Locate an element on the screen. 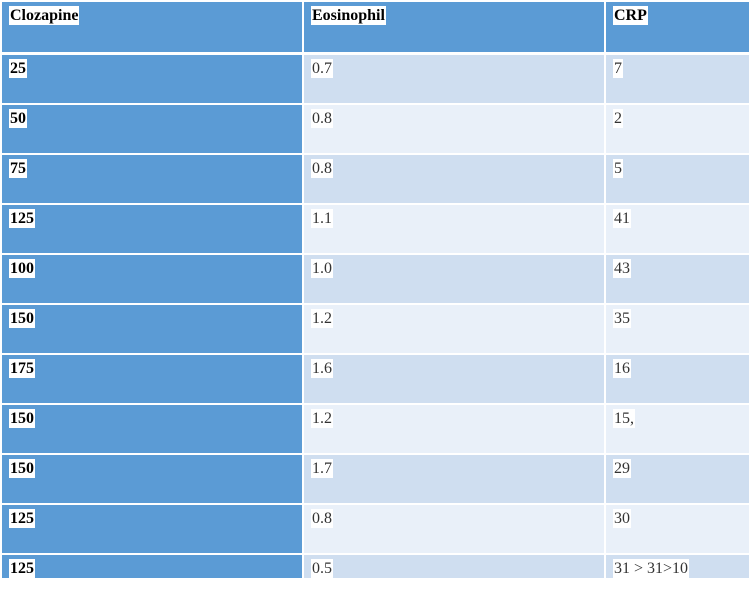 The width and height of the screenshot is (752, 596). cell-value: 1.0 is located at coordinates (322, 268).